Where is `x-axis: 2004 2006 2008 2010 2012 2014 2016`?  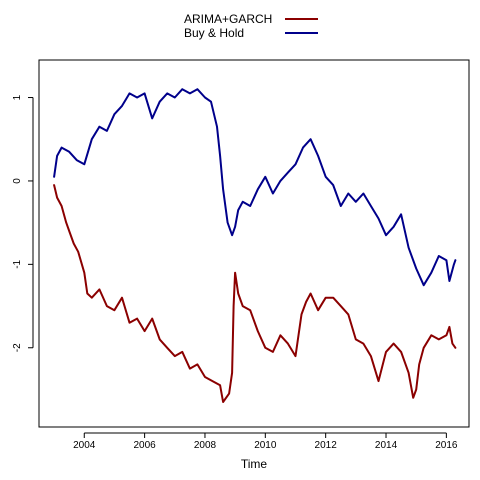 x-axis: 2004 2006 2008 2010 2012 2014 2016 is located at coordinates (265, 441).